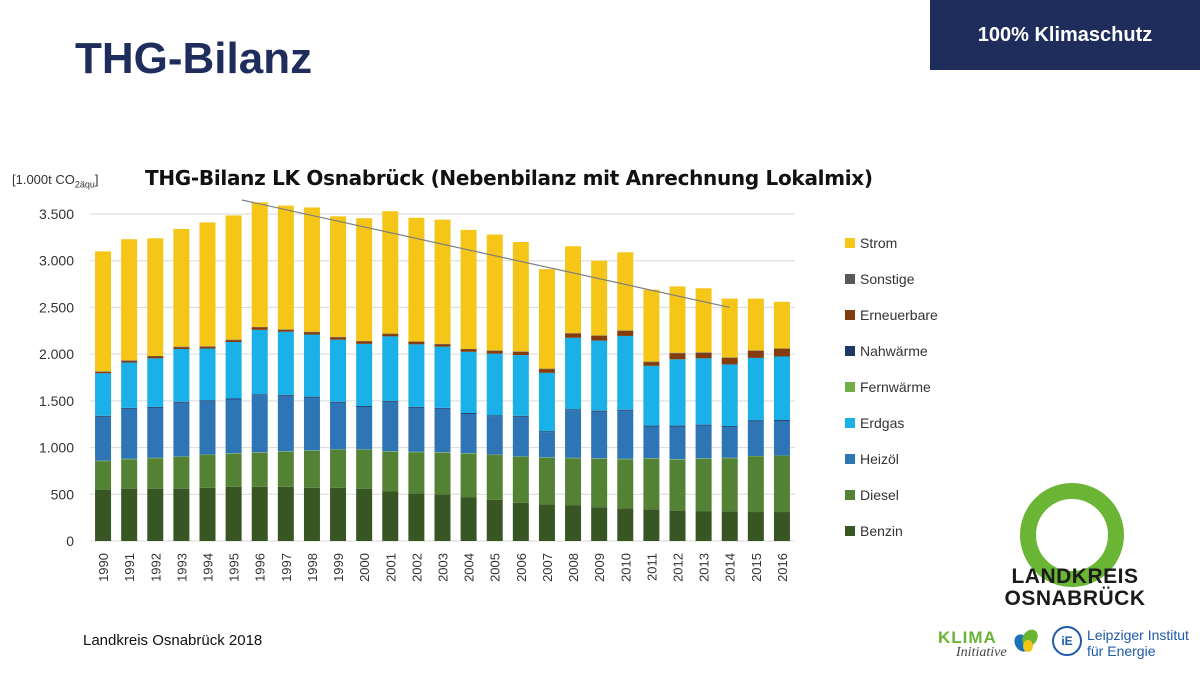  What do you see at coordinates (895, 387) in the screenshot?
I see `legend-label: Fernwärme` at bounding box center [895, 387].